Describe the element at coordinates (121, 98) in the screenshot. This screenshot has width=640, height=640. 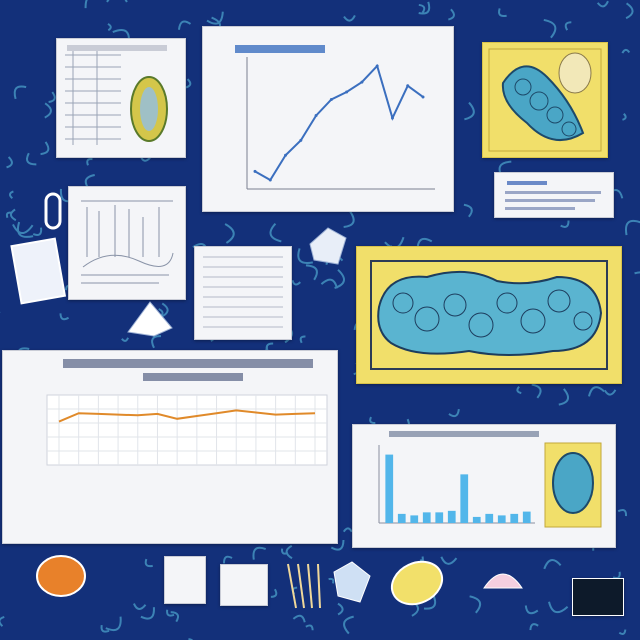
I see `table-card` at that location.